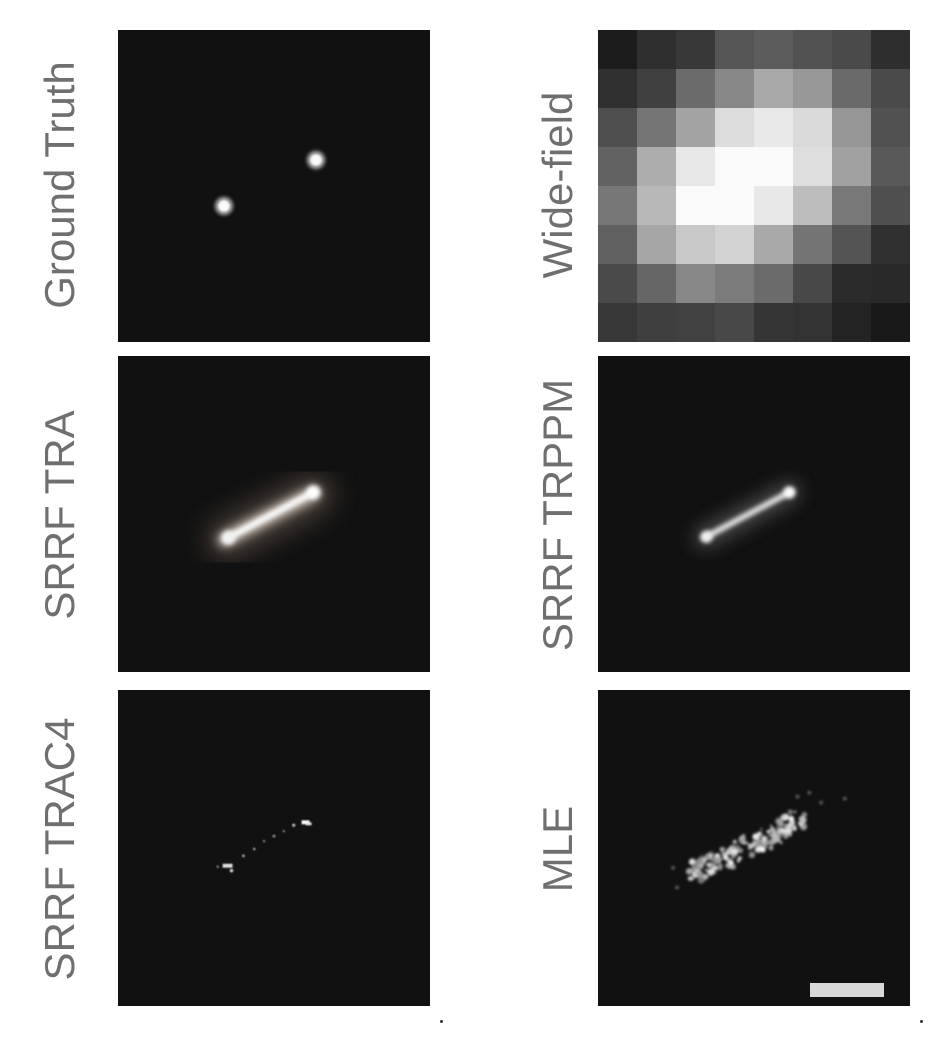  I want to click on wide-field-image, so click(754, 186).